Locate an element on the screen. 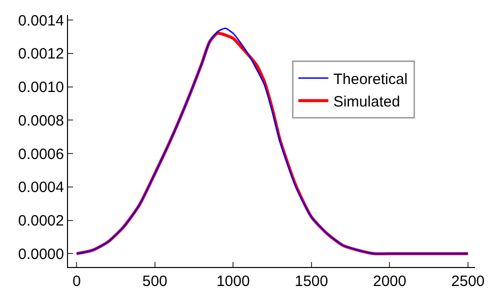 The width and height of the screenshot is (500, 305). y-tick-label: 0.0008 is located at coordinates (41, 121).